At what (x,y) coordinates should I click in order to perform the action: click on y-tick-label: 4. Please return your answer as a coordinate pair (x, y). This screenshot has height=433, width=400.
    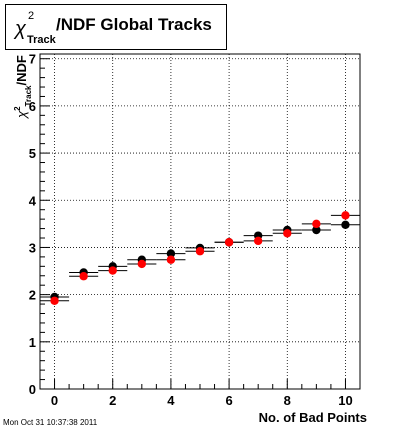
    Looking at the image, I should click on (33, 200).